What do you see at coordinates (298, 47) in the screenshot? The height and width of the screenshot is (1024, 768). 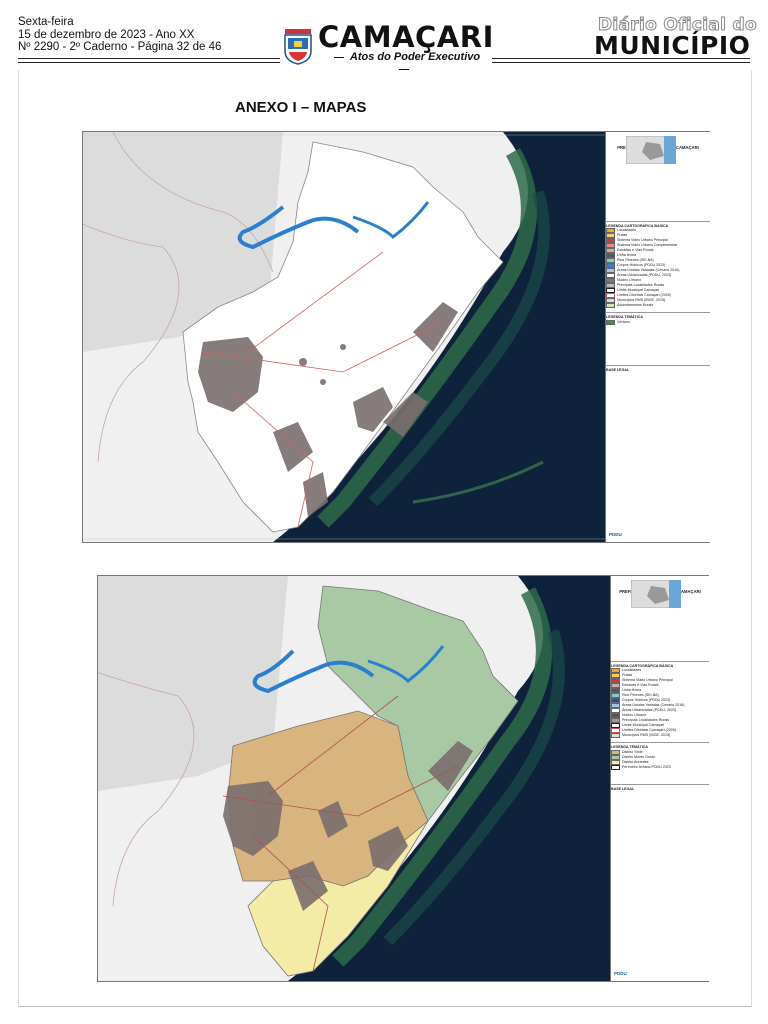 I see `coat-of-arms-icon` at bounding box center [298, 47].